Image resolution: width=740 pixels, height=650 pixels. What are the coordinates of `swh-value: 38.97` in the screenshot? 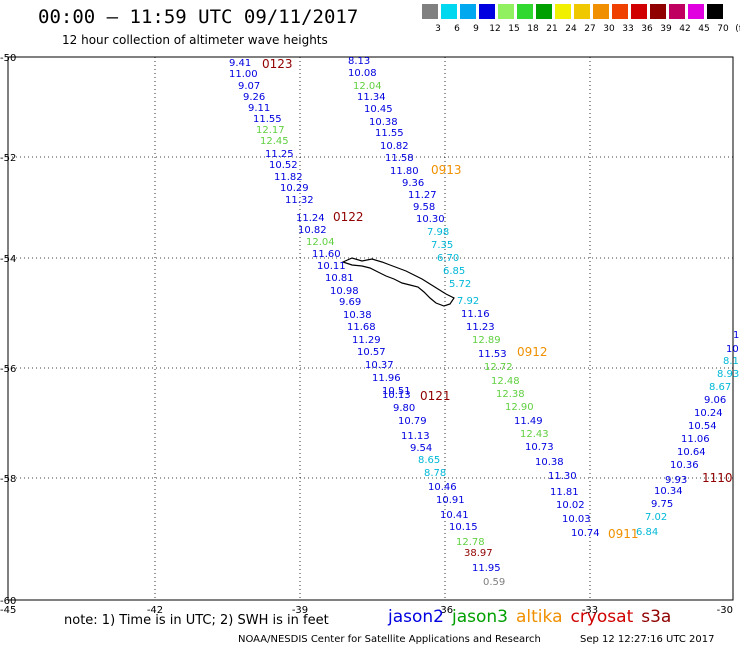 It's located at (478, 553).